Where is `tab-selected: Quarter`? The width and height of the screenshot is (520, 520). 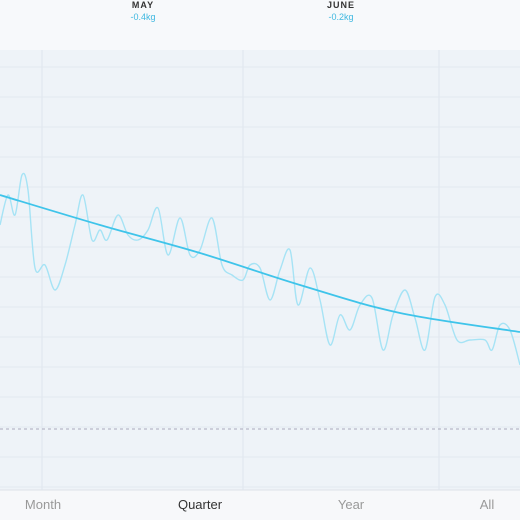 tab-selected: Quarter is located at coordinates (200, 504).